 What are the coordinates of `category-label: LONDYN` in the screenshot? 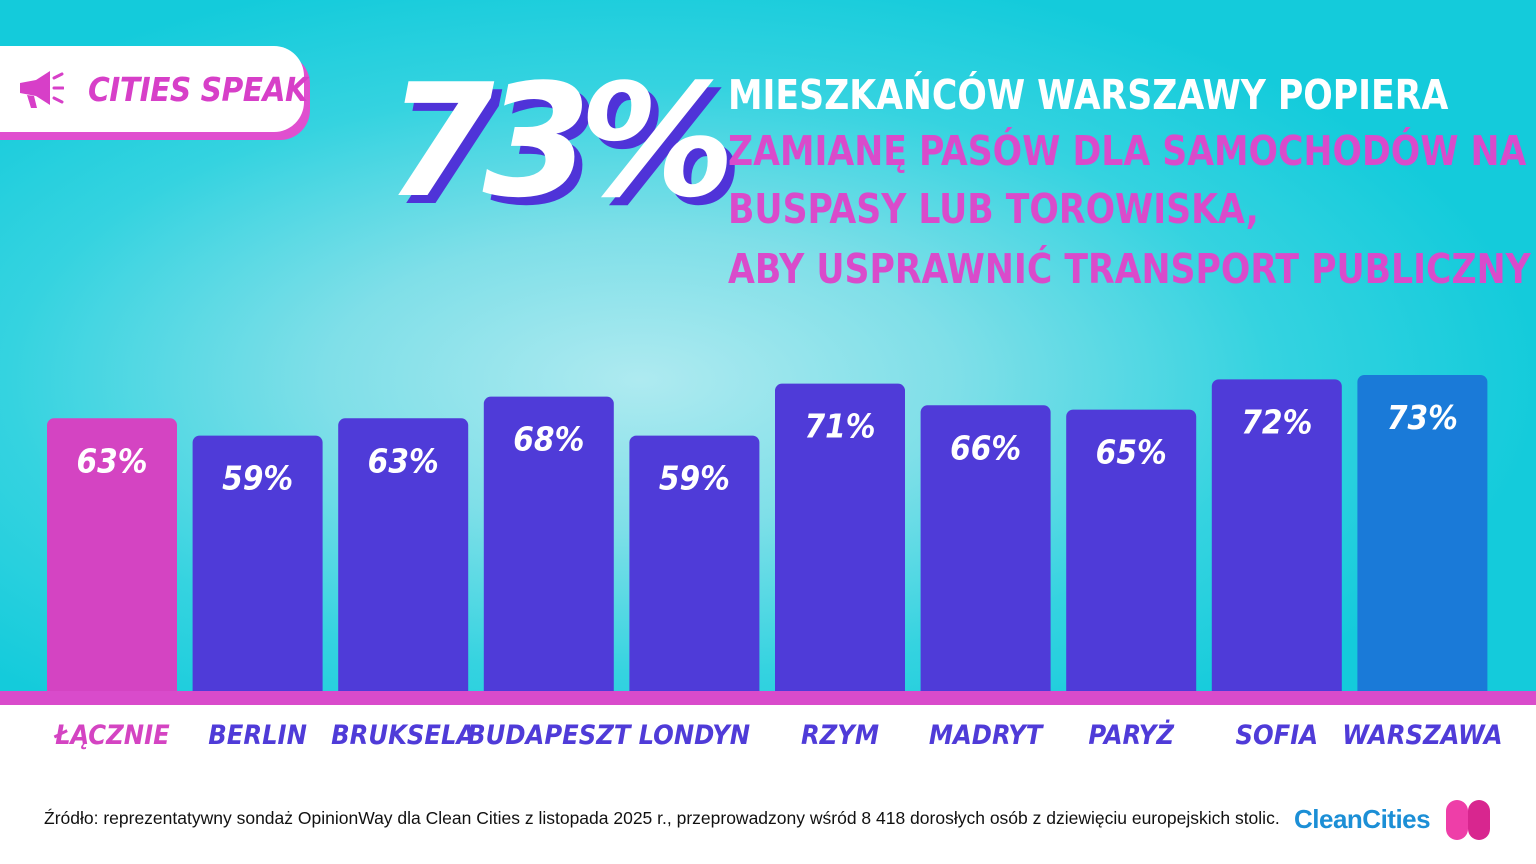 It's located at (694, 735).